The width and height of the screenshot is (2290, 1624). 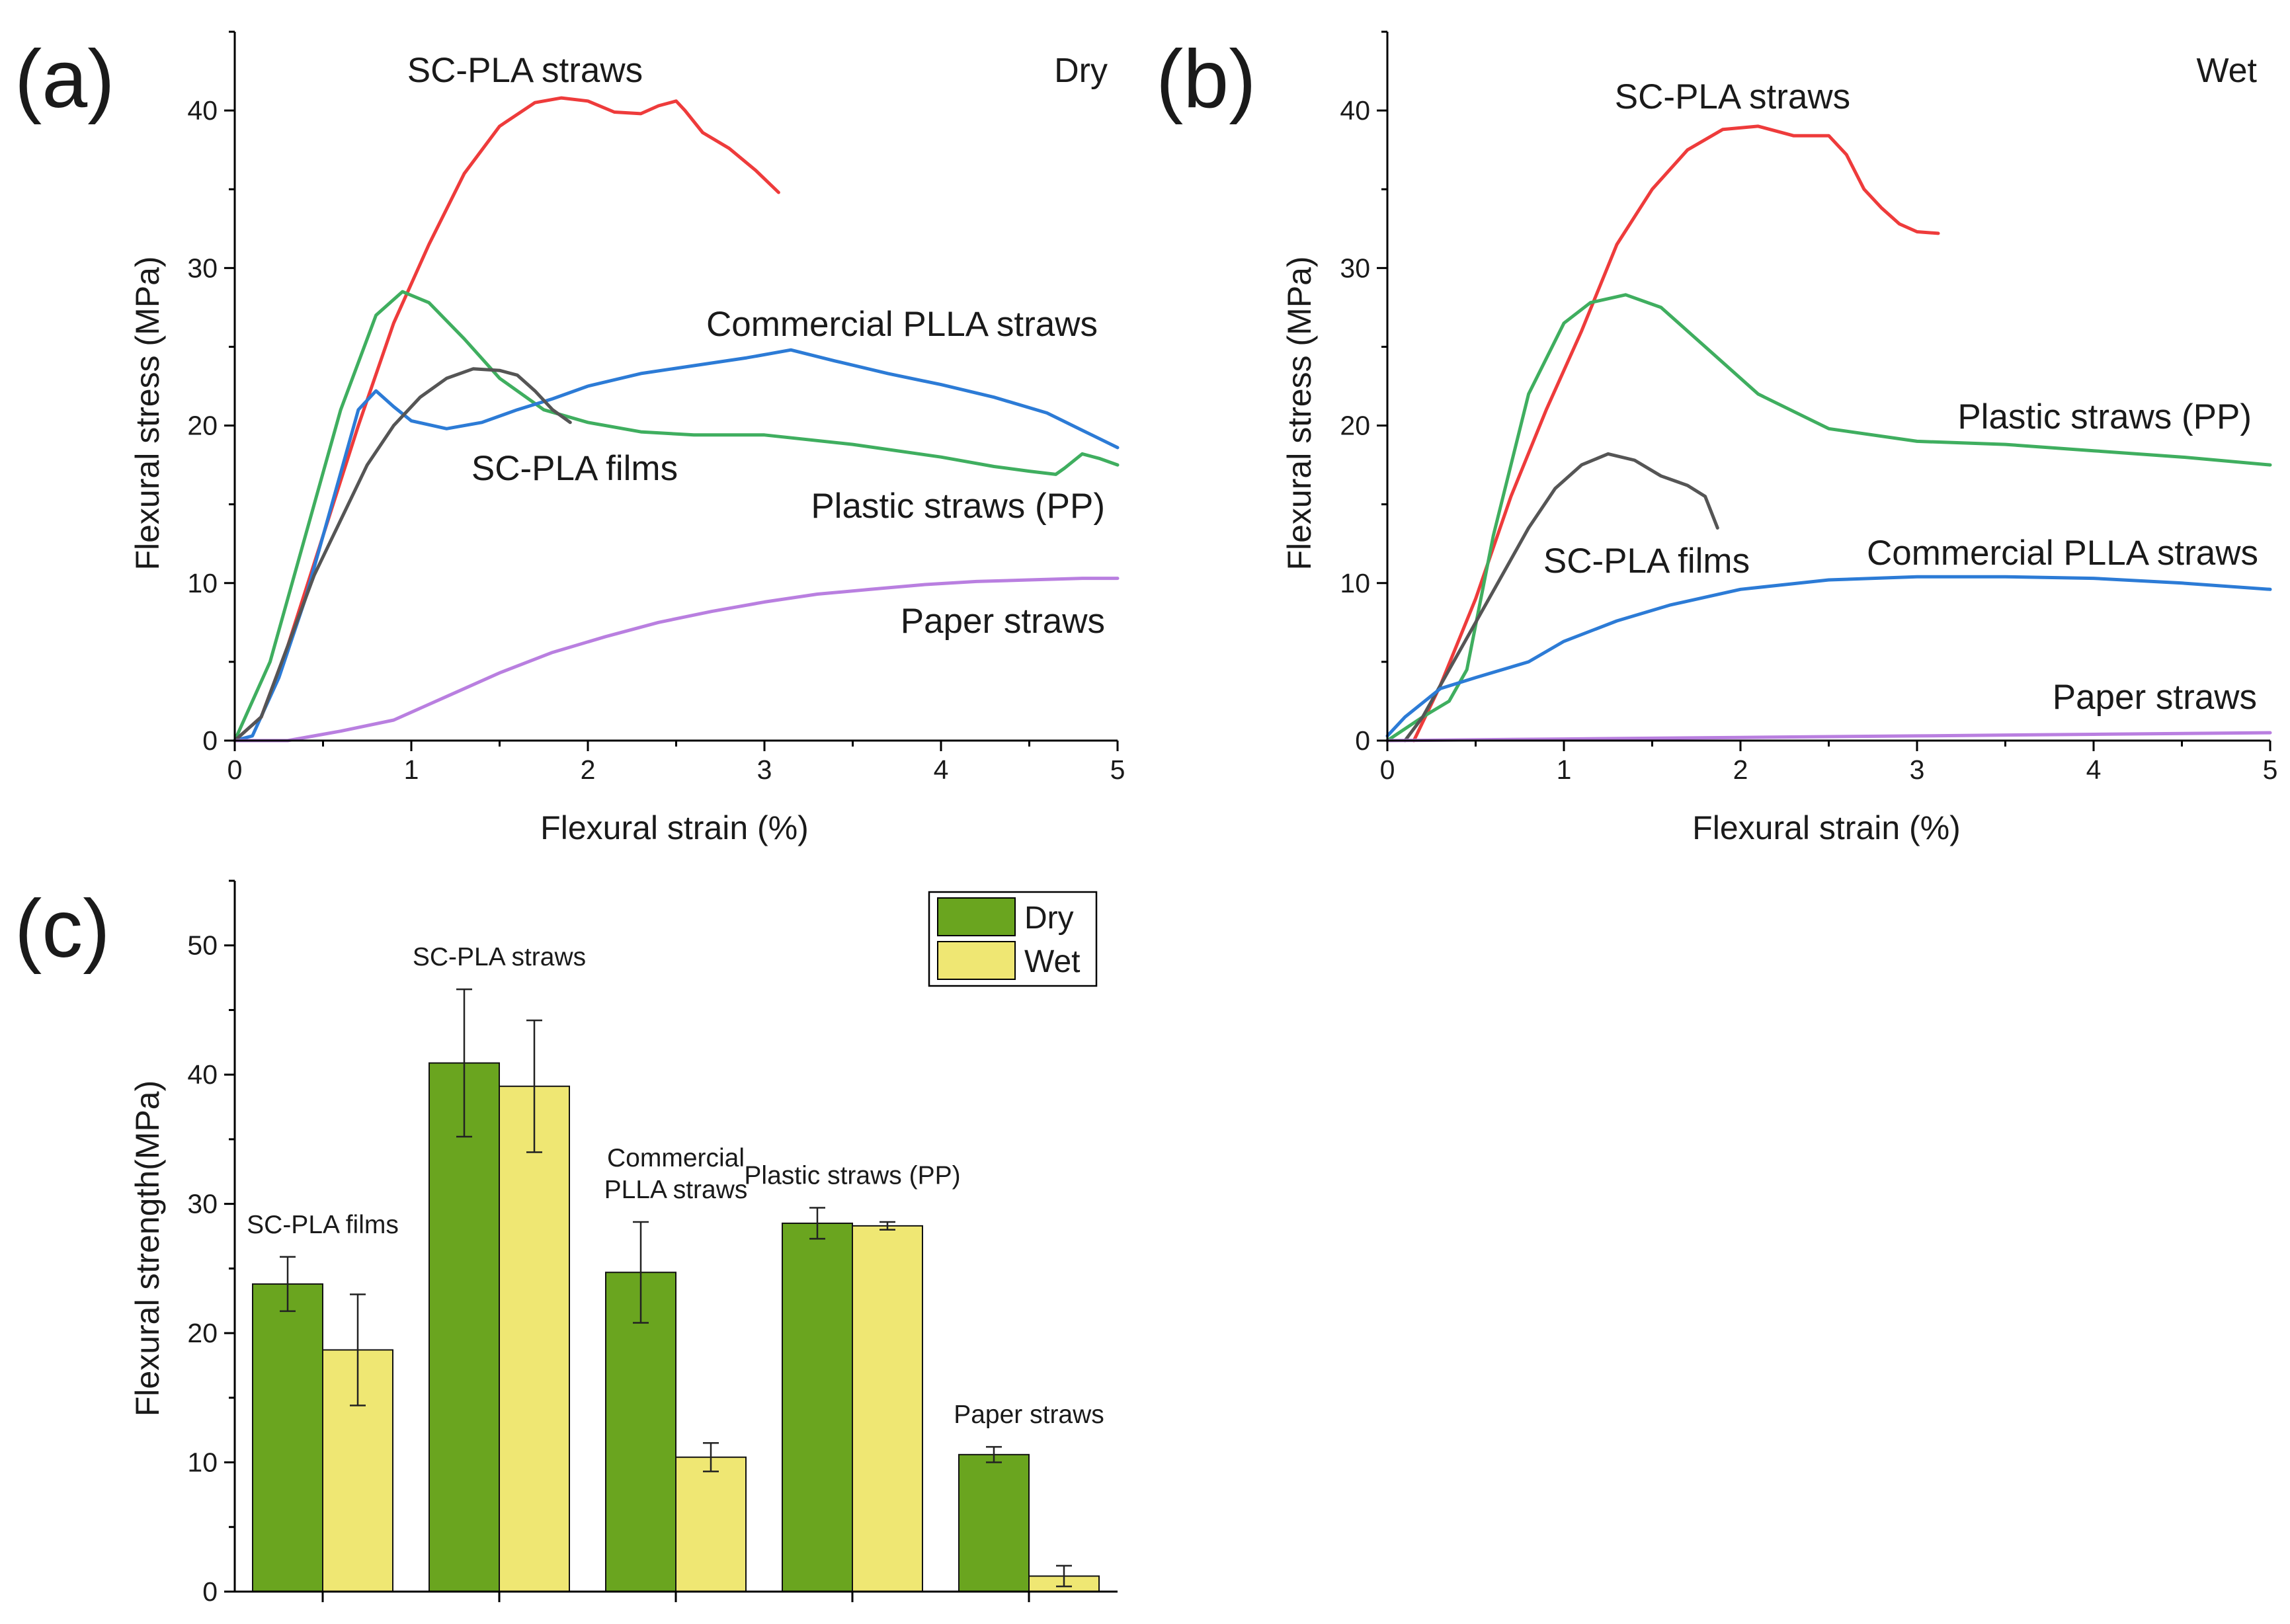 I want to click on curve-b-sc_pla_straws, so click(x=1676, y=433).